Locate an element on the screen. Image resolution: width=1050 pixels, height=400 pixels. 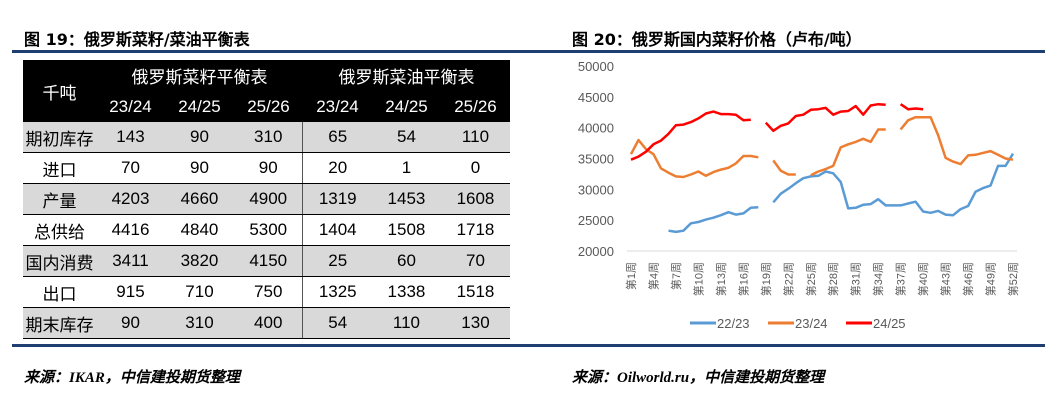
x-tick-label: 第25周 is located at coordinates (811, 279).